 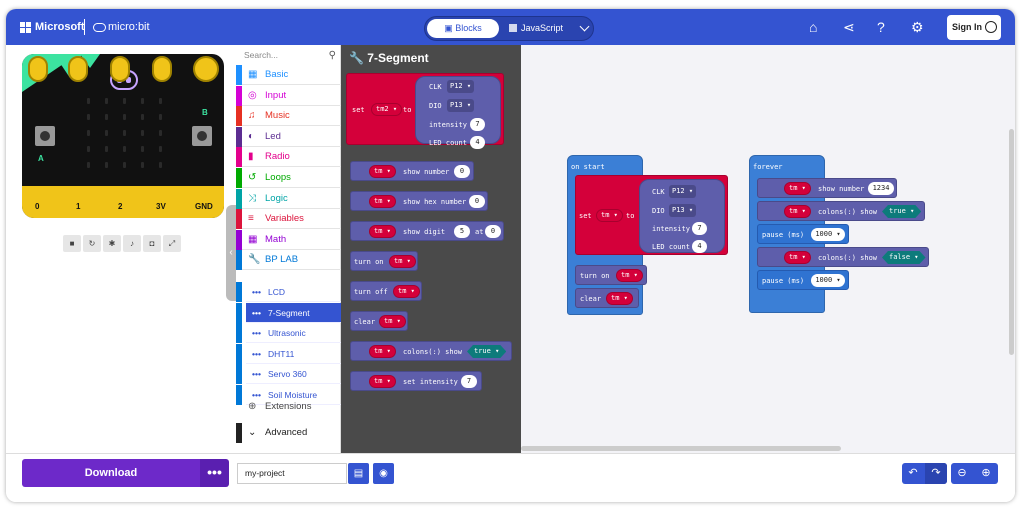 What do you see at coordinates (384, 261) in the screenshot?
I see `flyout-turn-on-block: turn on tm ▾` at bounding box center [384, 261].